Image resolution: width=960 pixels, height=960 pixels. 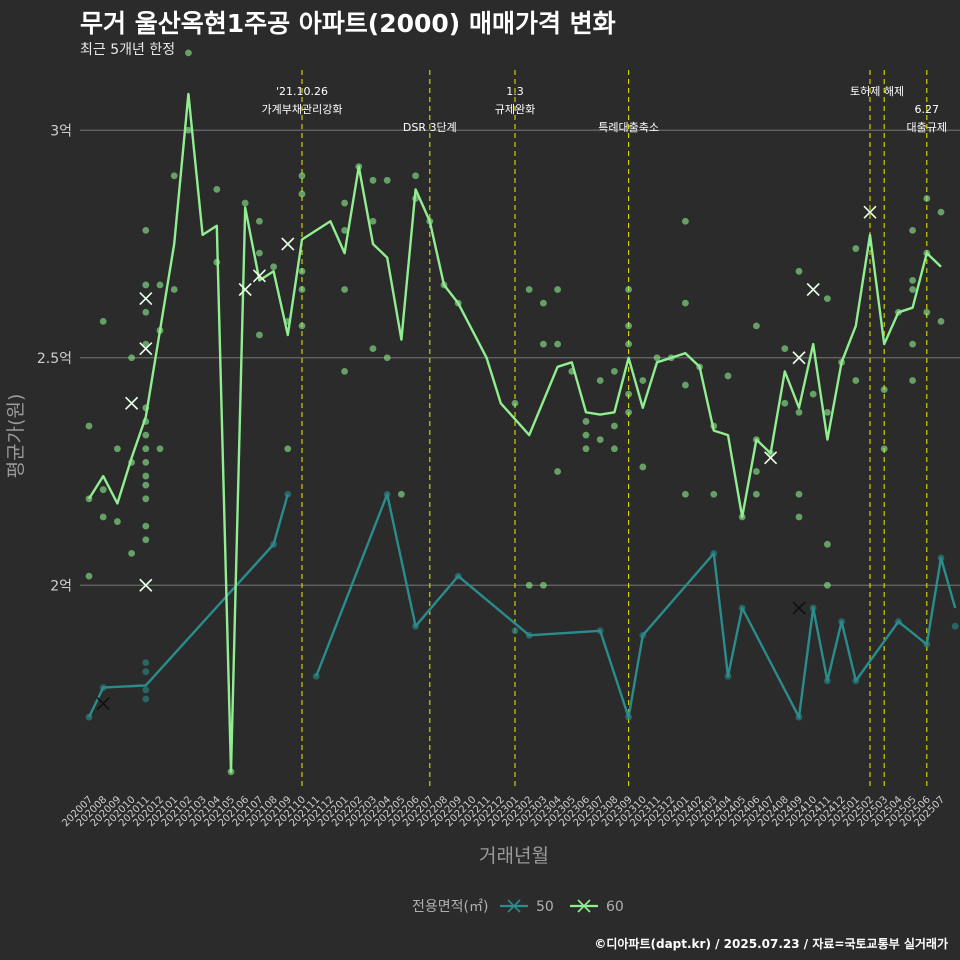 I want to click on annotation-text: 대출규제, so click(x=927, y=127).